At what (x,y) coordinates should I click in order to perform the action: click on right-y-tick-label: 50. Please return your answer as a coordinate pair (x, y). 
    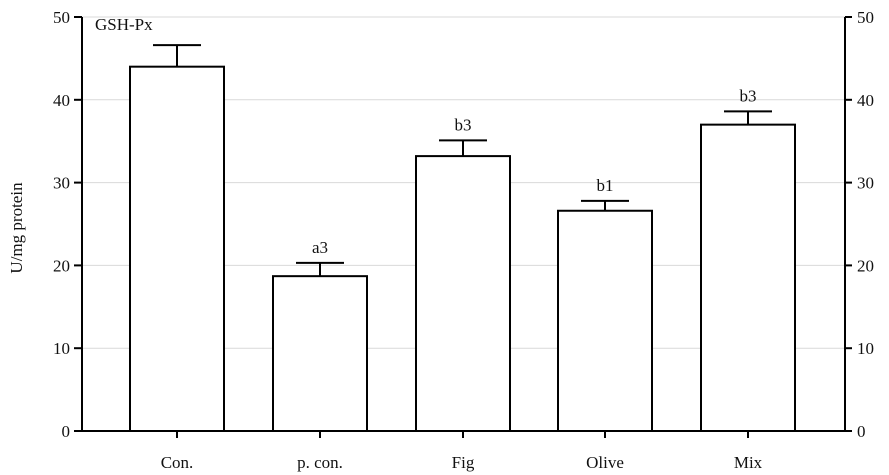
    Looking at the image, I should click on (865, 17).